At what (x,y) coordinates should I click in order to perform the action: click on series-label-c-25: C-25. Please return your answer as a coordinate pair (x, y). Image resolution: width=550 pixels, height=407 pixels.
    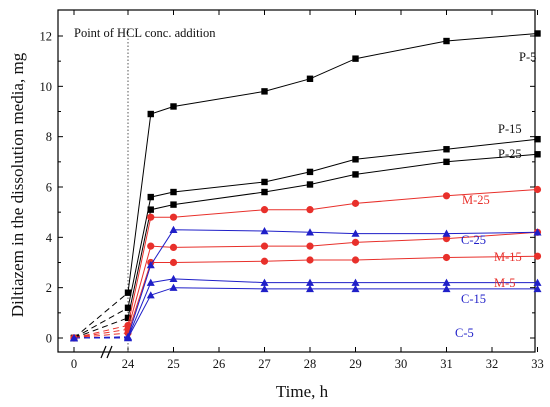
    Looking at the image, I should click on (473, 240).